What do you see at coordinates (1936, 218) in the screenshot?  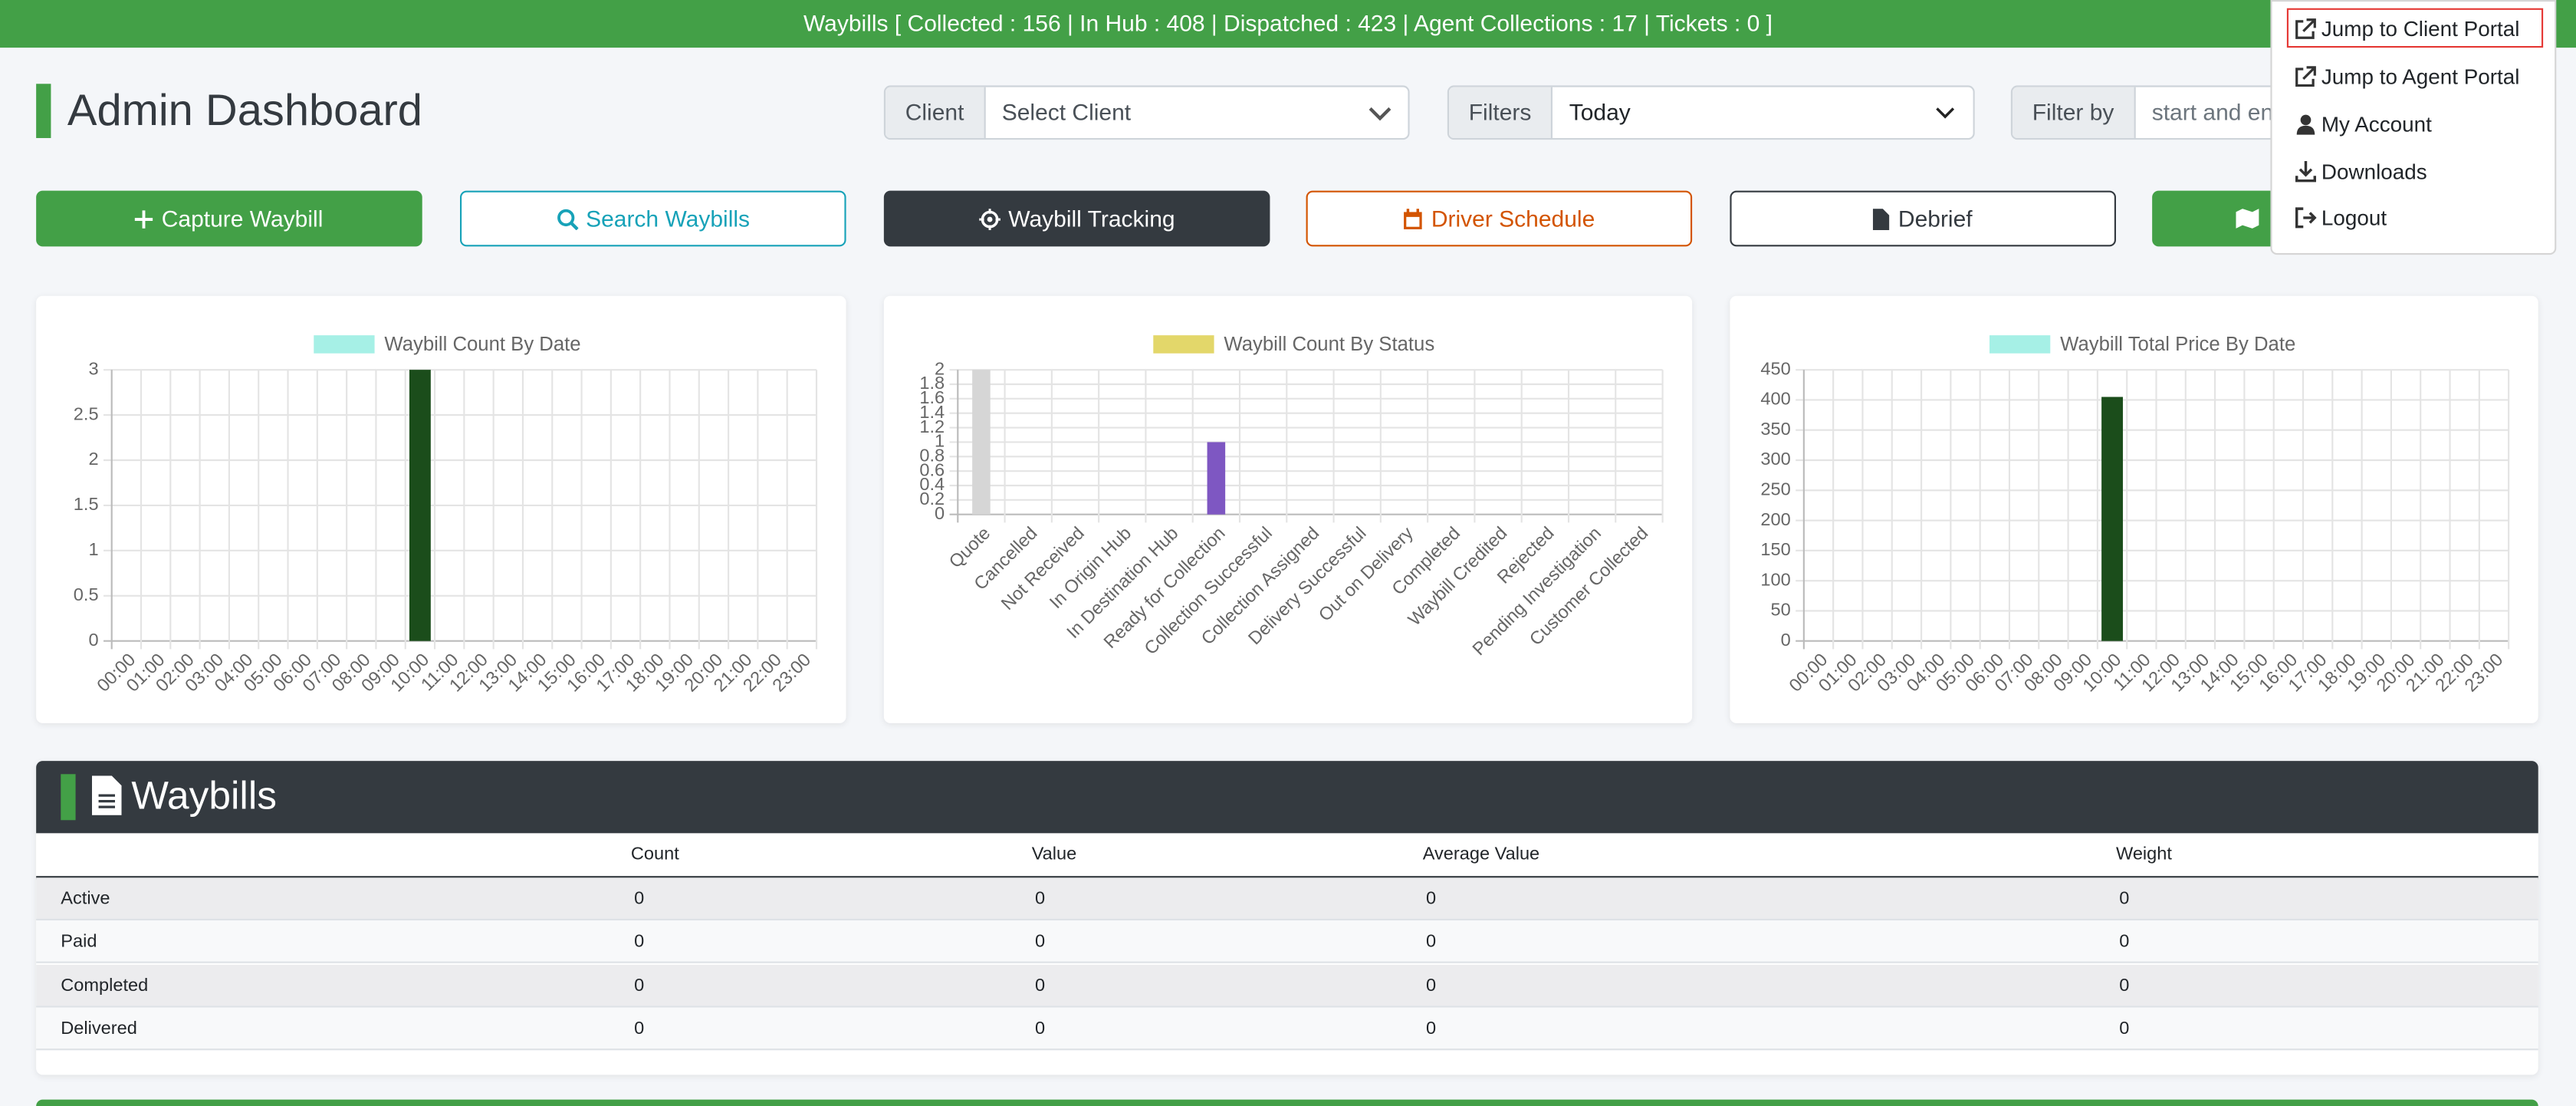 I see `button-label: Debrief` at bounding box center [1936, 218].